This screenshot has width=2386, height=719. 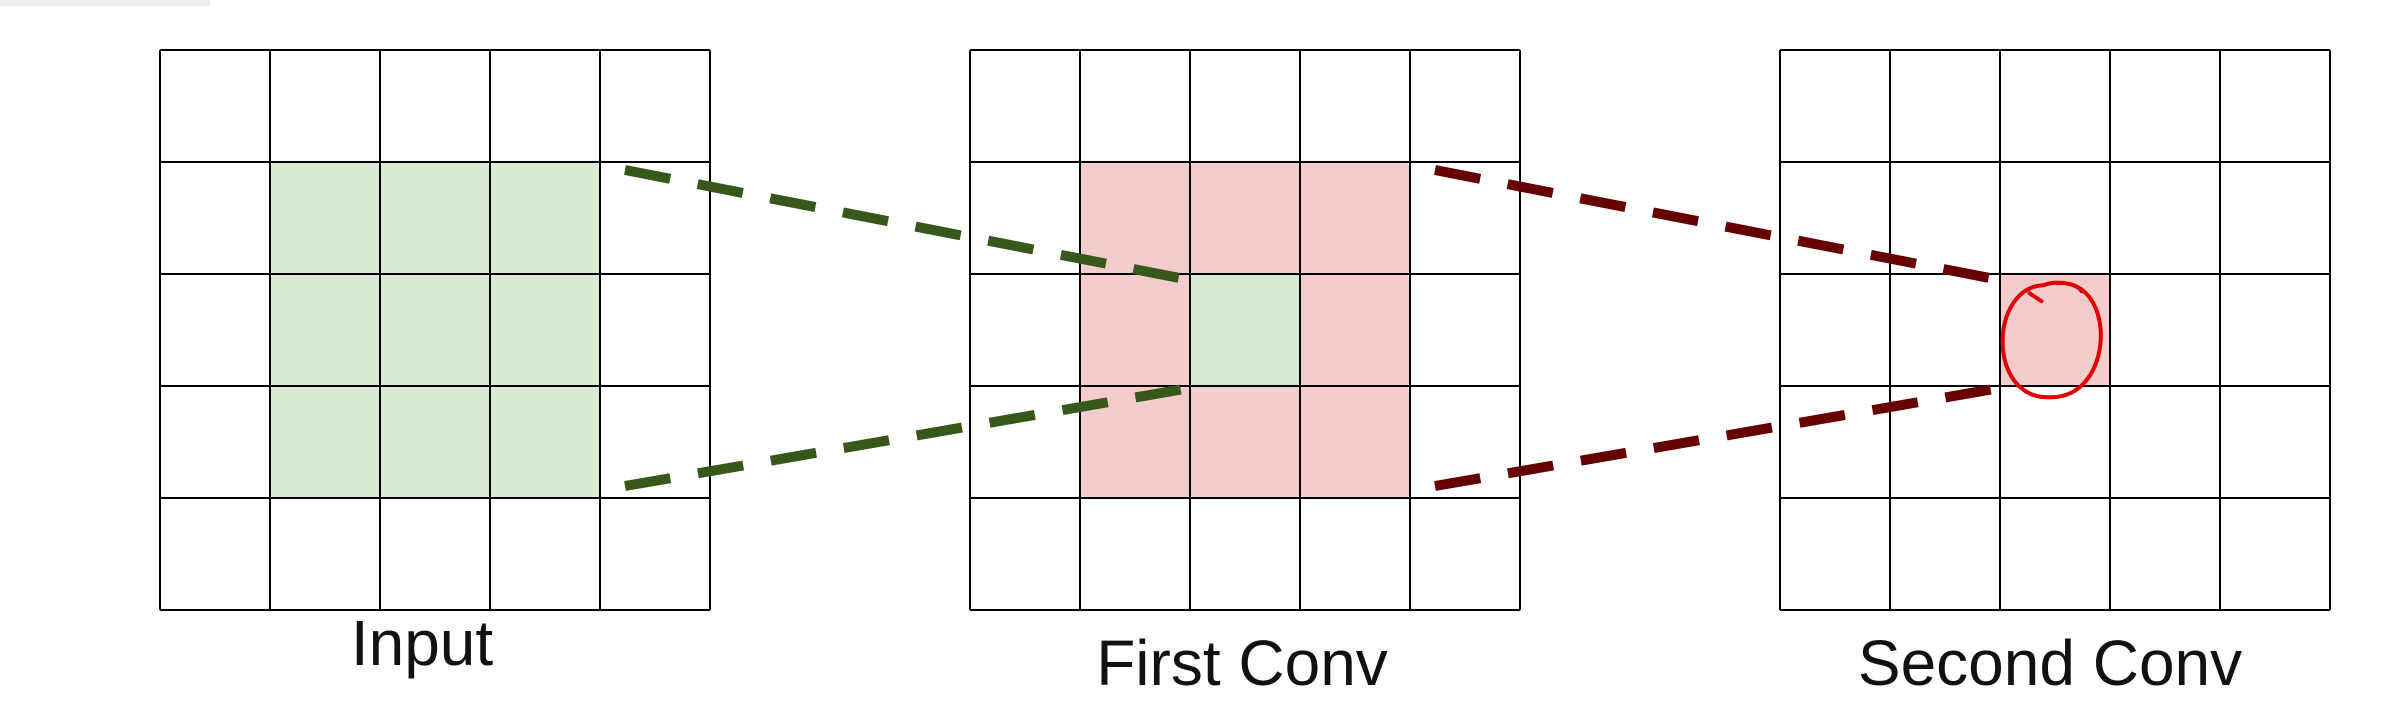 What do you see at coordinates (105, 3) in the screenshot?
I see `top-left-tab` at bounding box center [105, 3].